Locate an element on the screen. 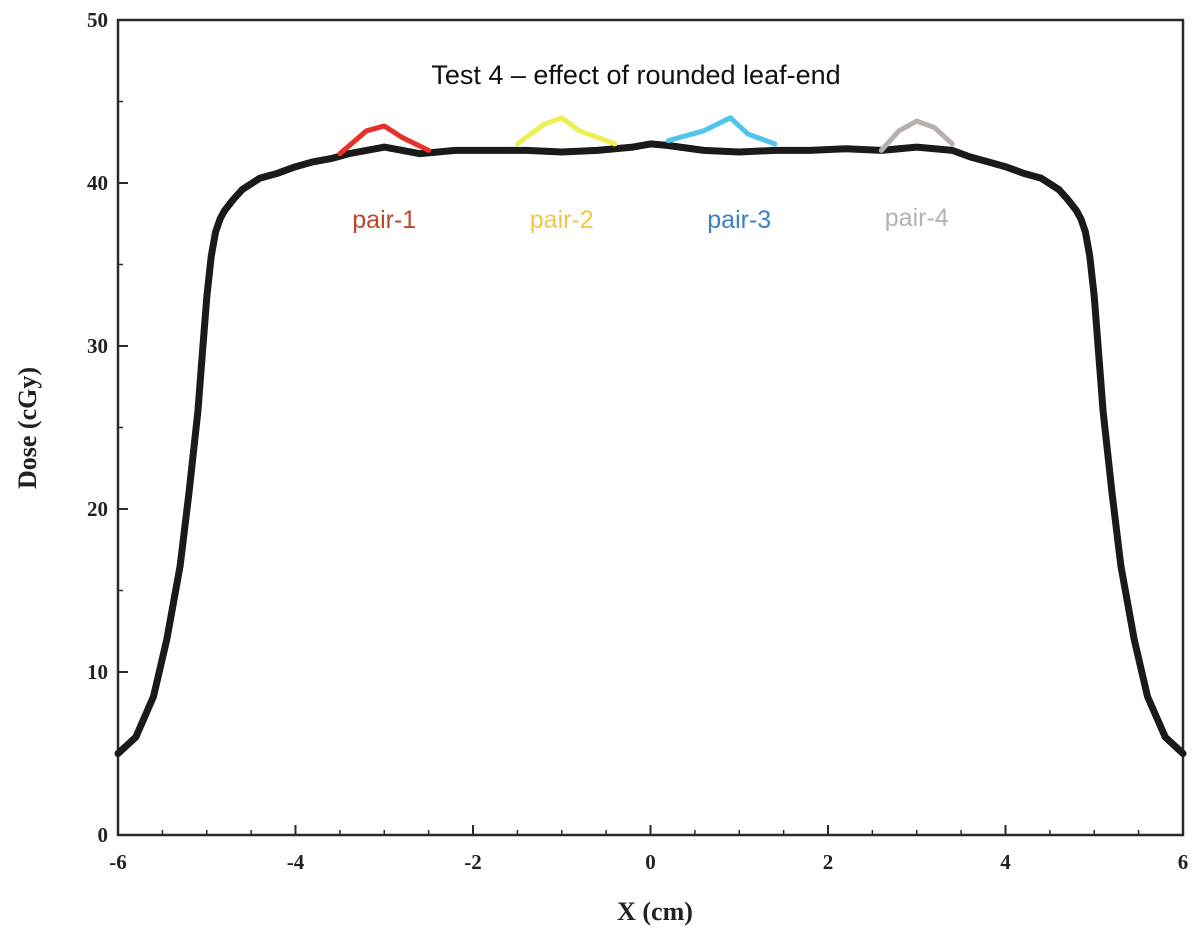 The height and width of the screenshot is (930, 1200). pair-label: pair-4 is located at coordinates (917, 218).